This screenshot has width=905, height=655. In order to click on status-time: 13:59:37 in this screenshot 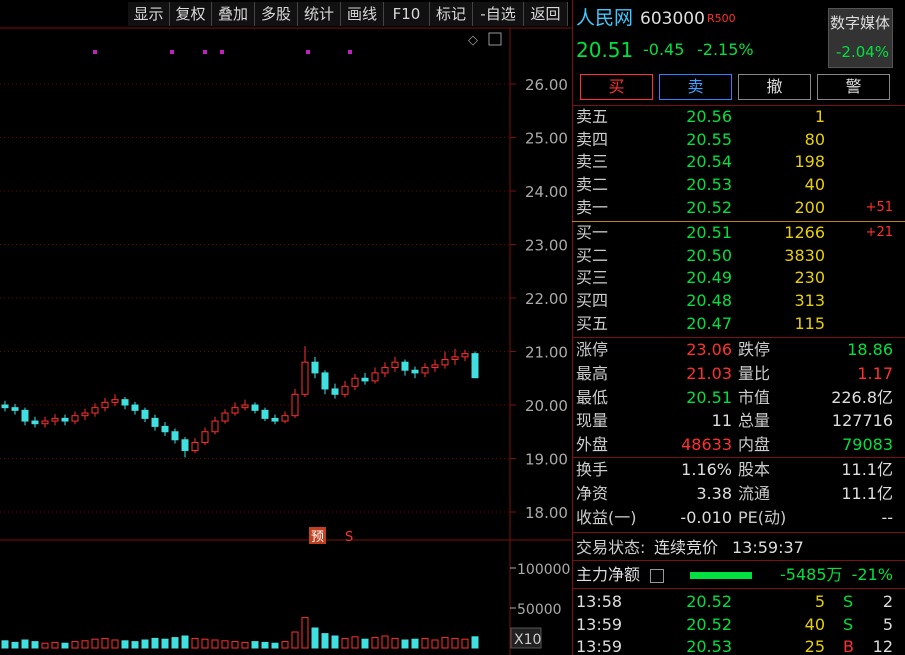, I will do `click(768, 547)`.